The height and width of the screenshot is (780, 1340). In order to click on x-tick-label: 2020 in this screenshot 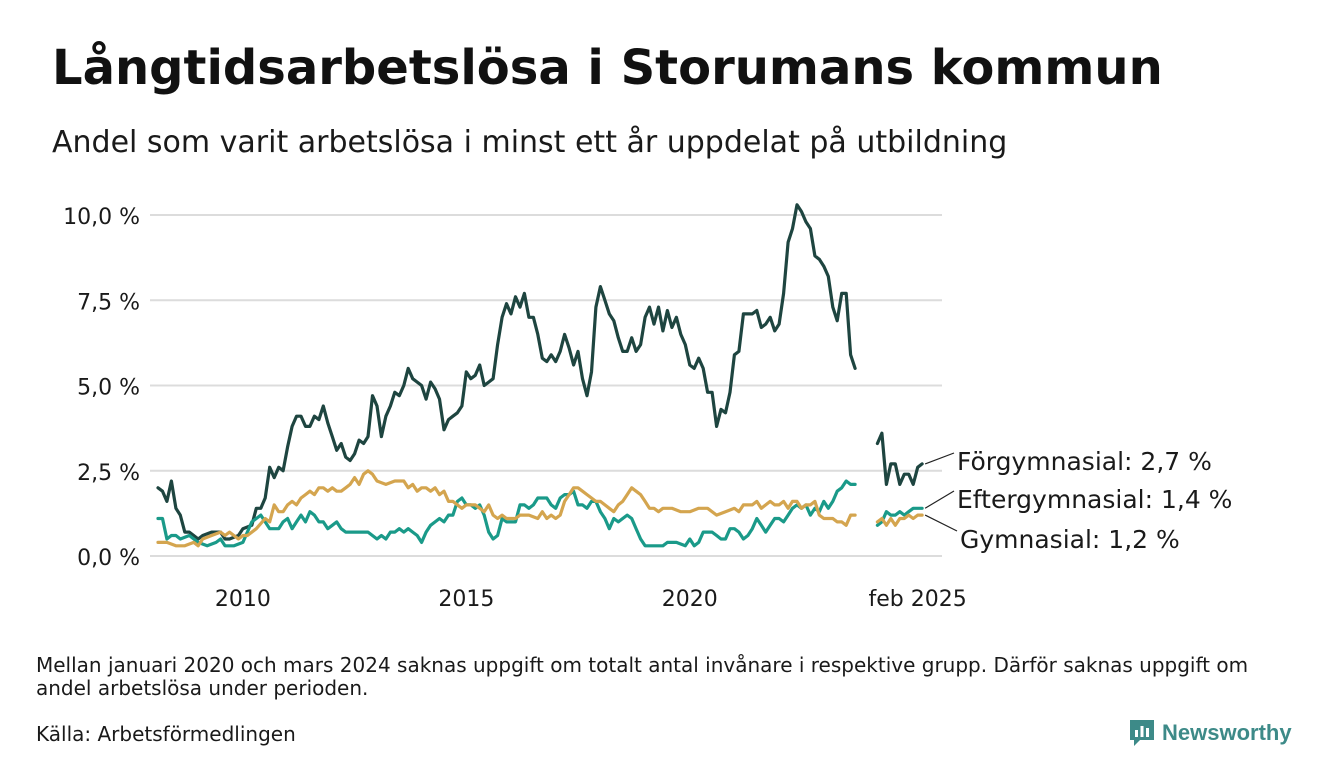, I will do `click(690, 599)`.